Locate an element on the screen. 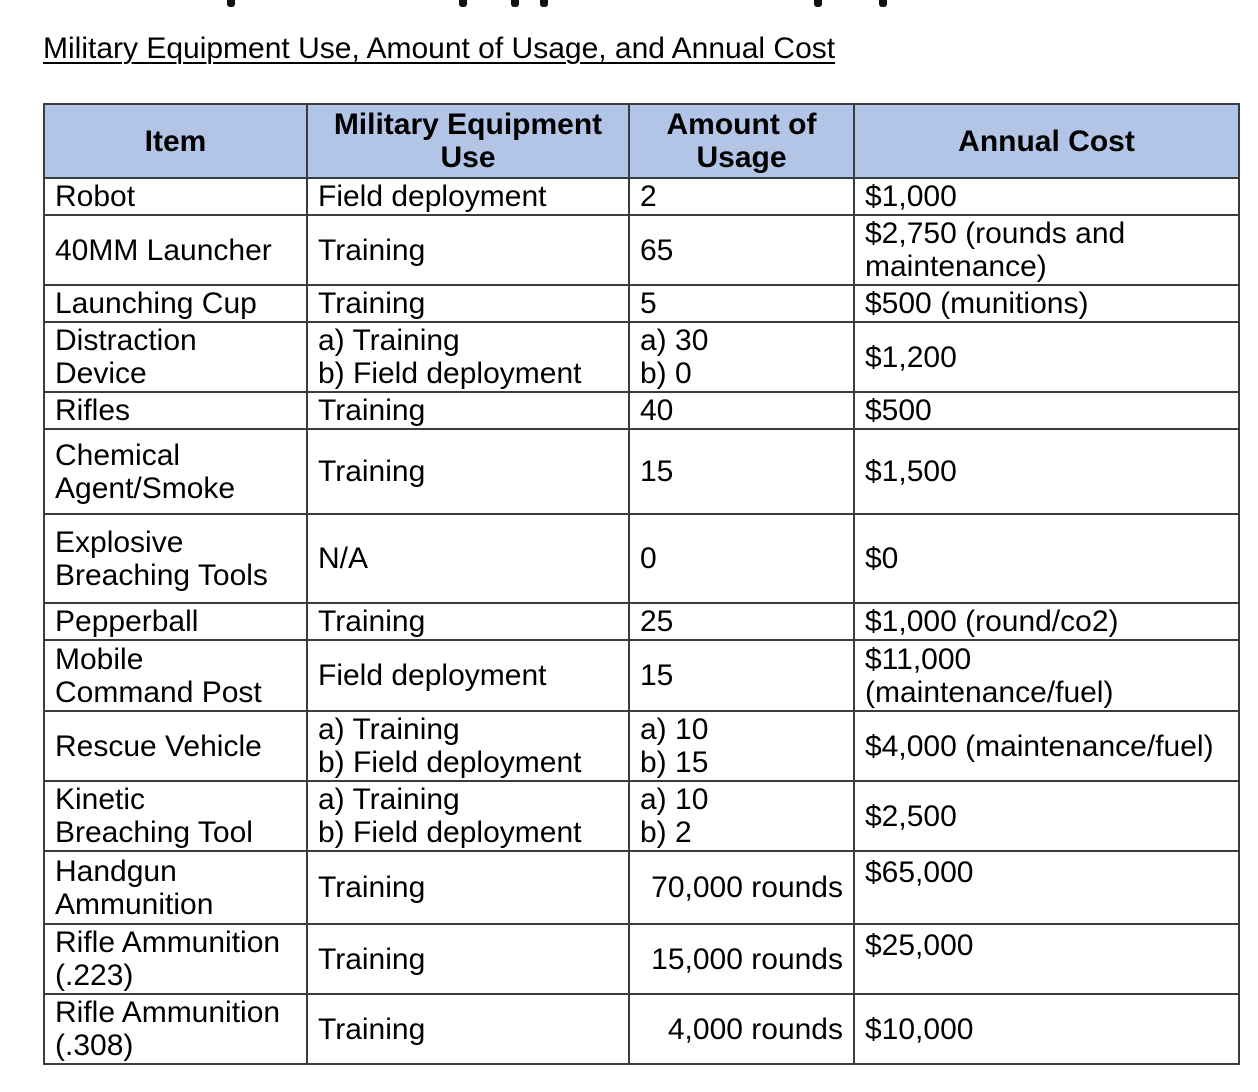 The width and height of the screenshot is (1258, 1092). item-cell: Rifles is located at coordinates (175, 410).